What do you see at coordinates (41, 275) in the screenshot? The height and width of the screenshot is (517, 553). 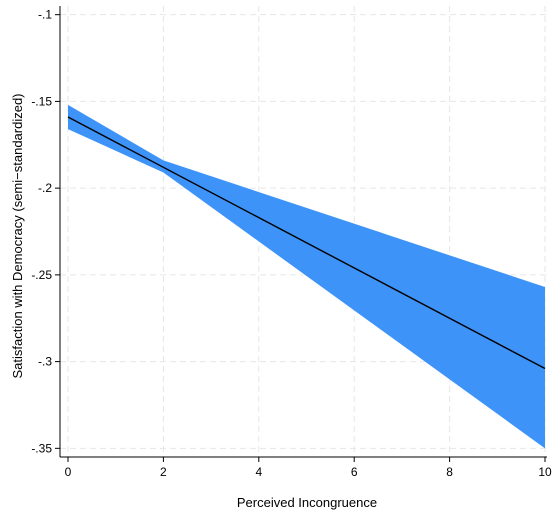 I see `y-tick-label-3: -.25` at bounding box center [41, 275].